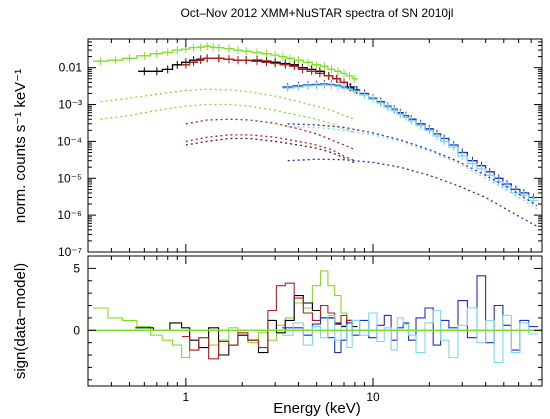 This screenshot has width=550, height=419. I want to click on y-tick-label: 0, so click(76, 330).